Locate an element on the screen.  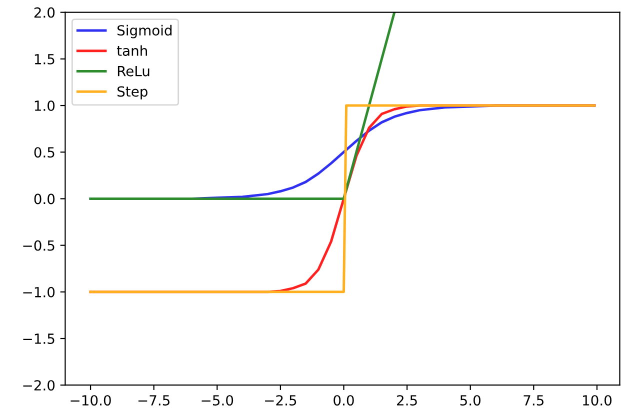
y-tick-label: 2.0 is located at coordinates (44, 12).